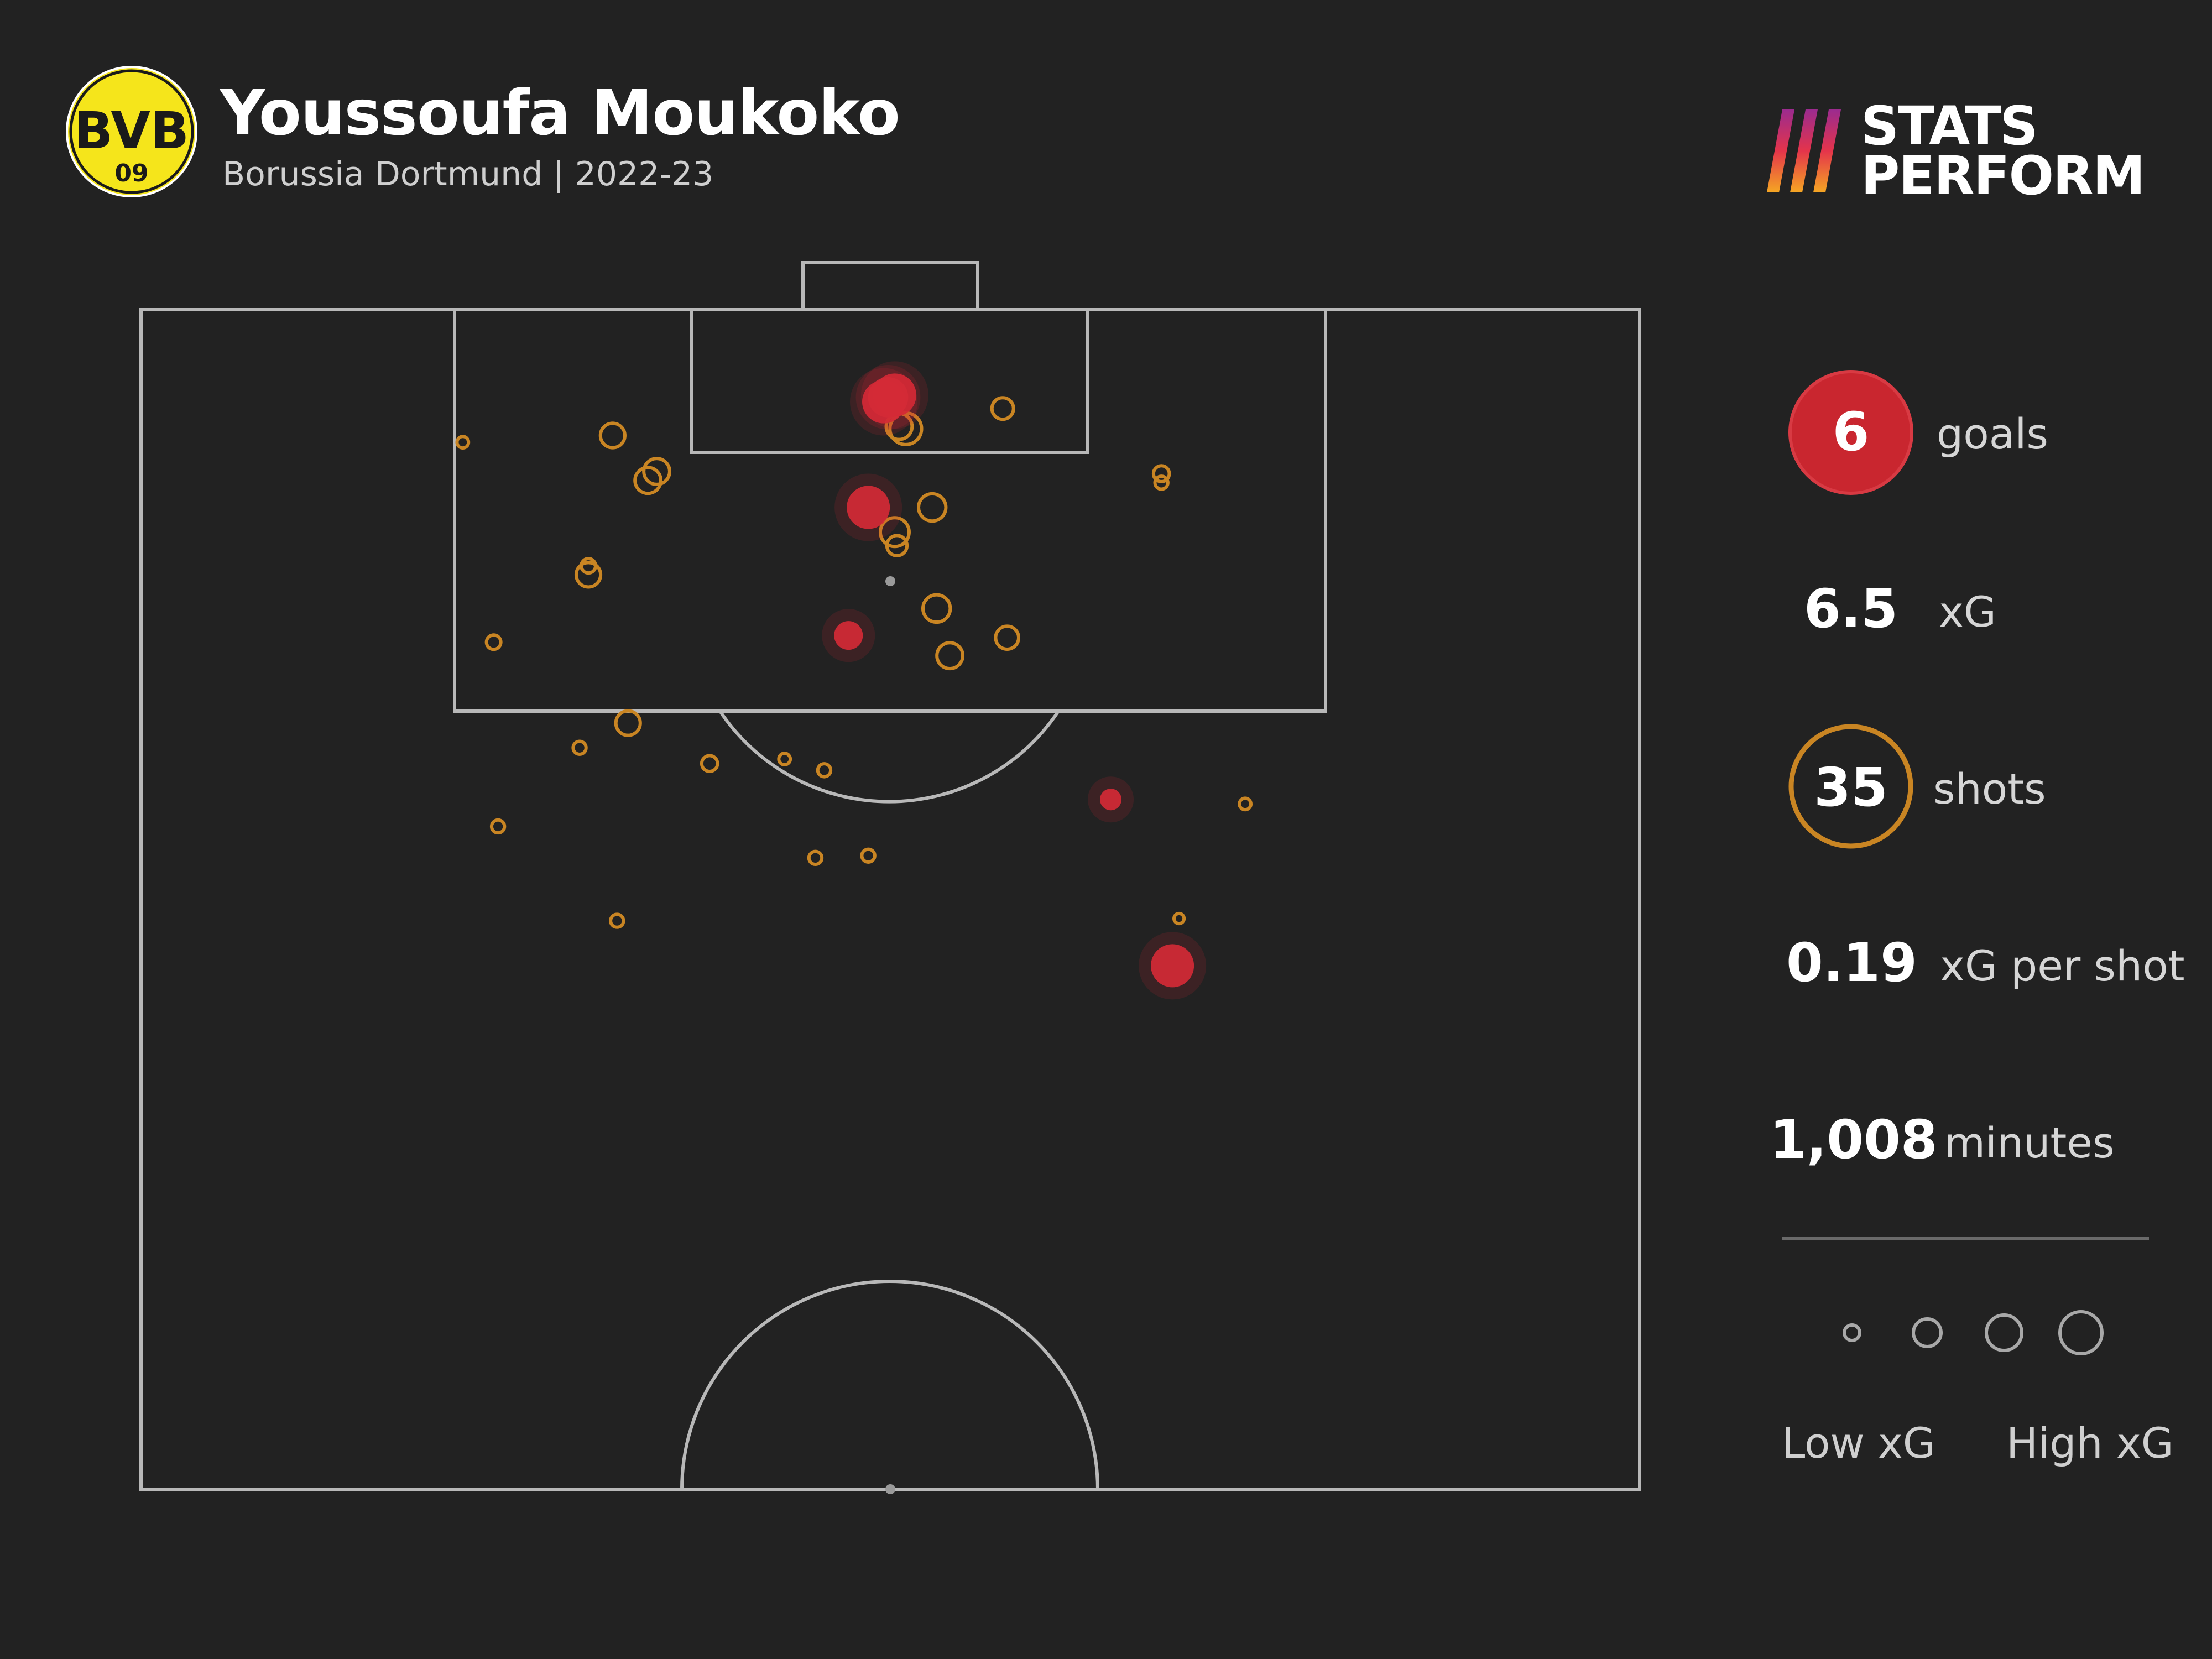 The image size is (2212, 1659). Describe the element at coordinates (1990, 789) in the screenshot. I see `shots-label: shots` at that location.